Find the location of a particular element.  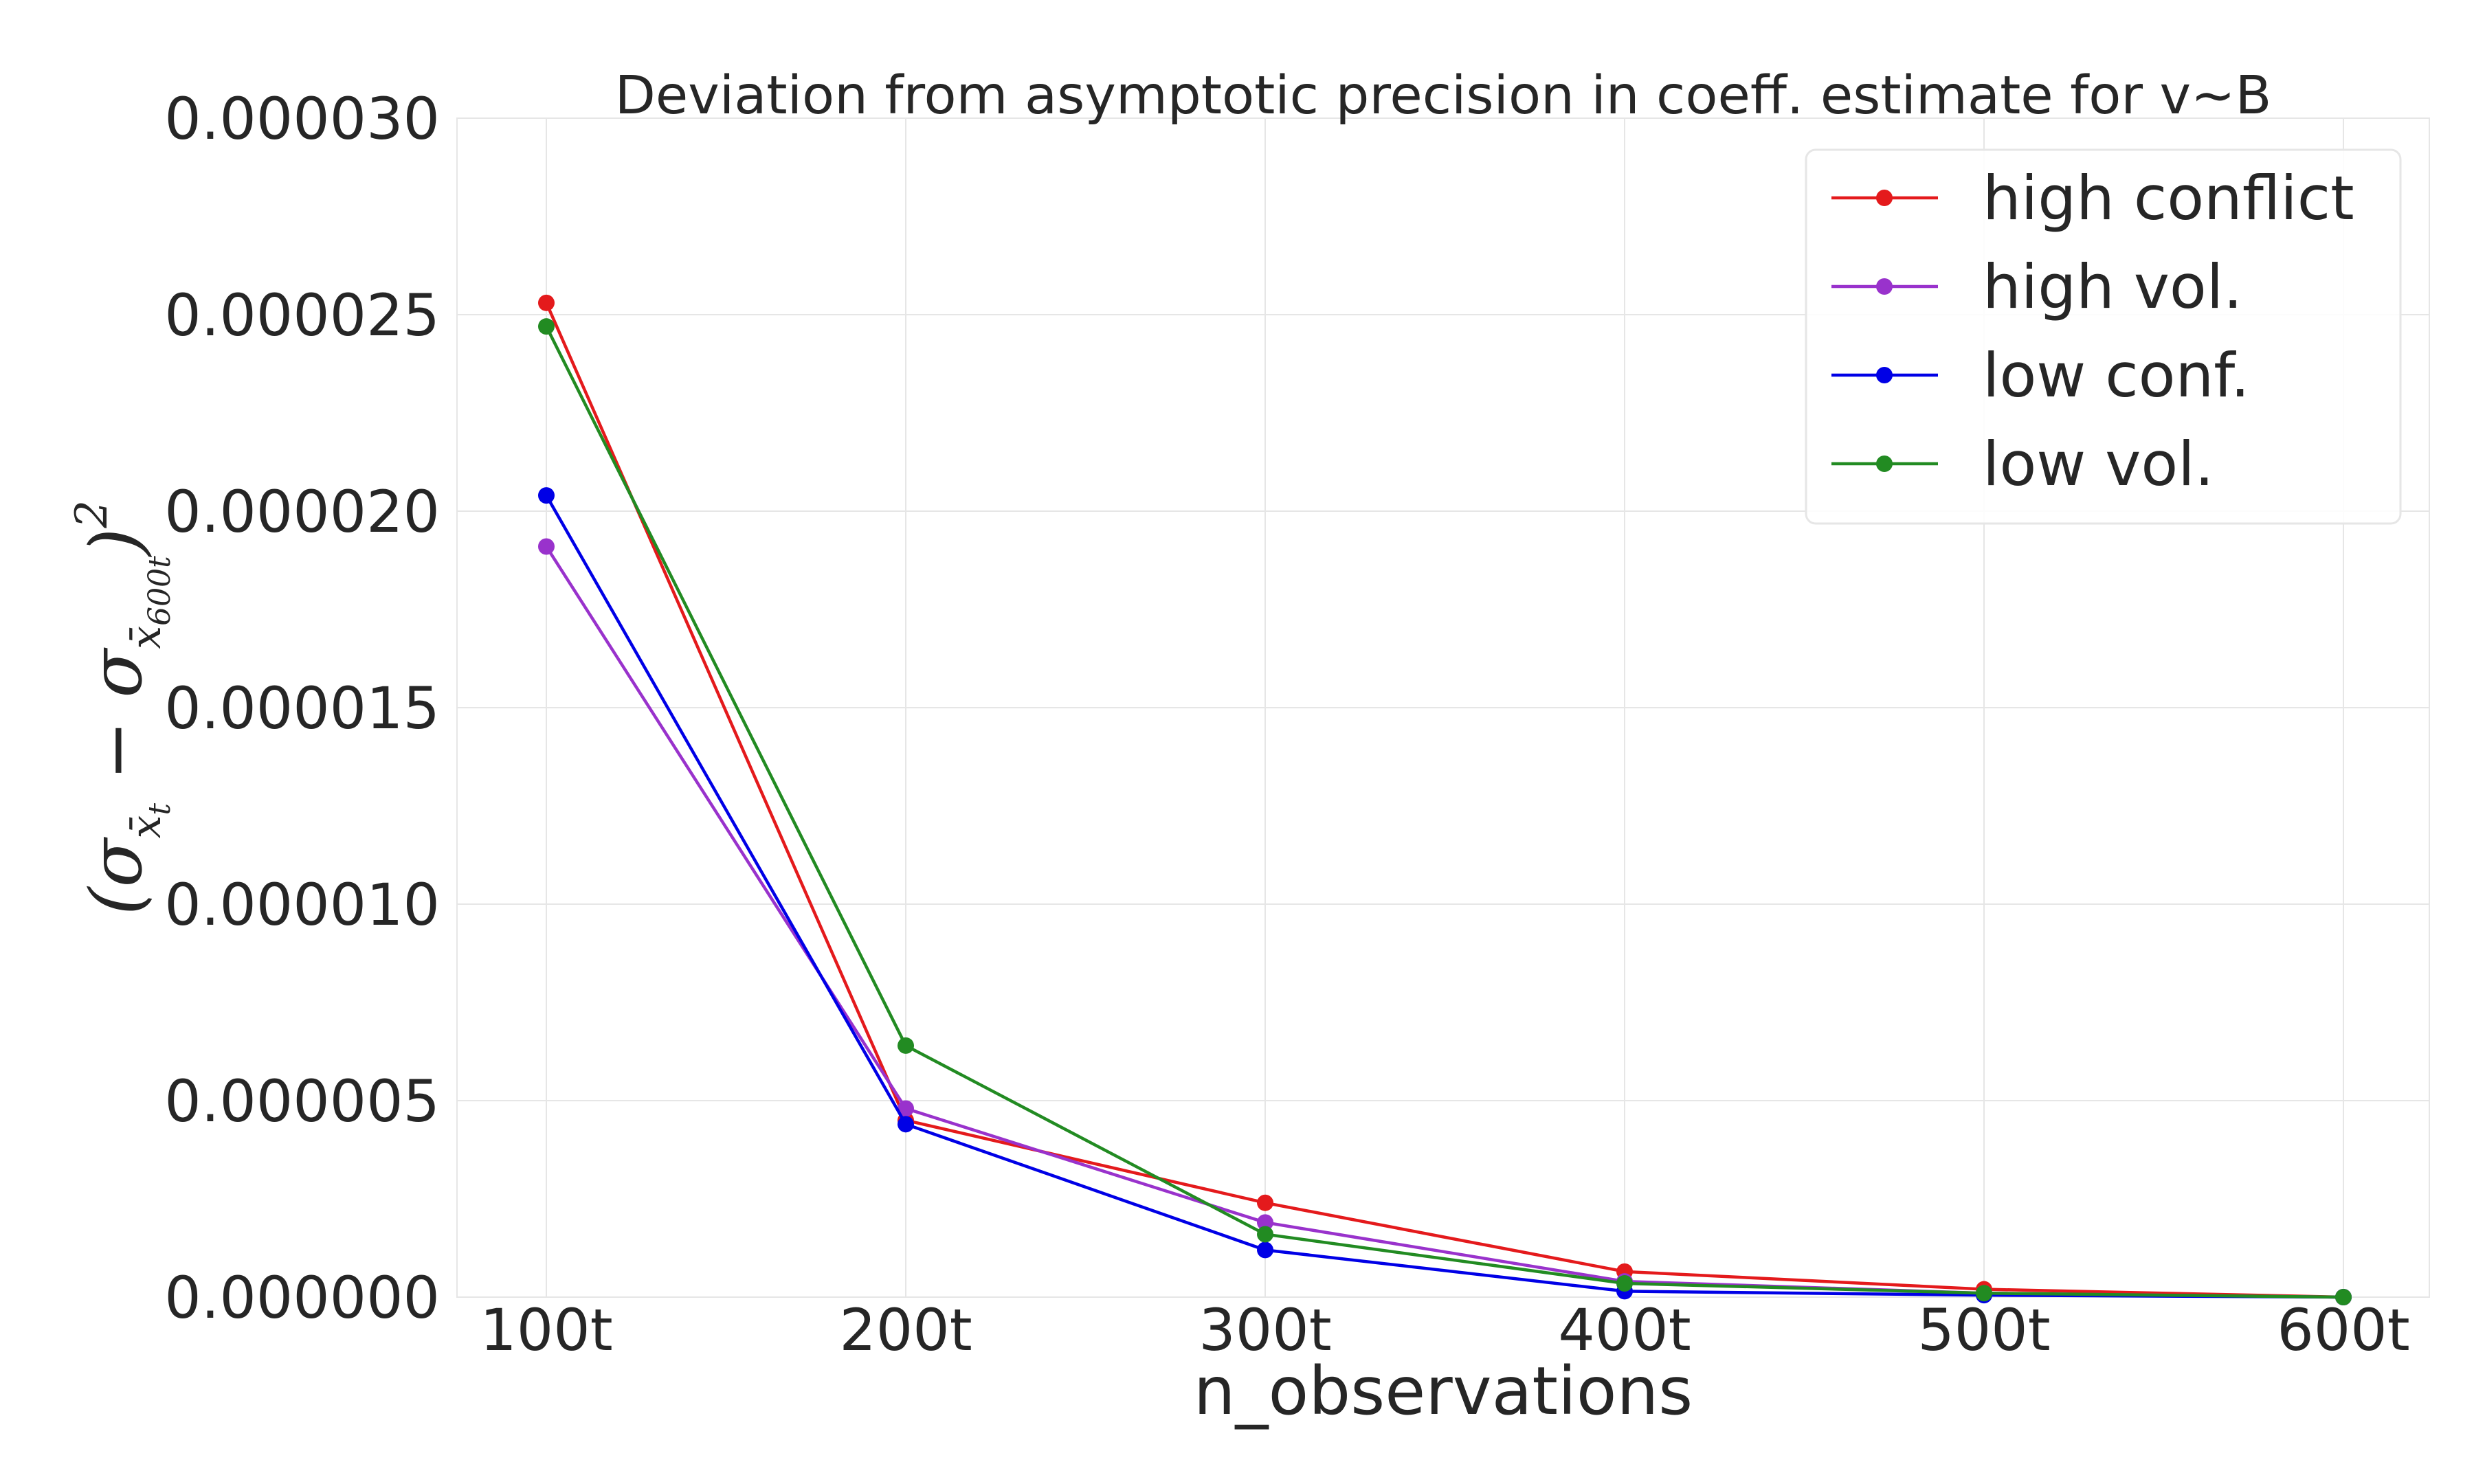

y-tick-label: 0.000030 is located at coordinates (302, 119).